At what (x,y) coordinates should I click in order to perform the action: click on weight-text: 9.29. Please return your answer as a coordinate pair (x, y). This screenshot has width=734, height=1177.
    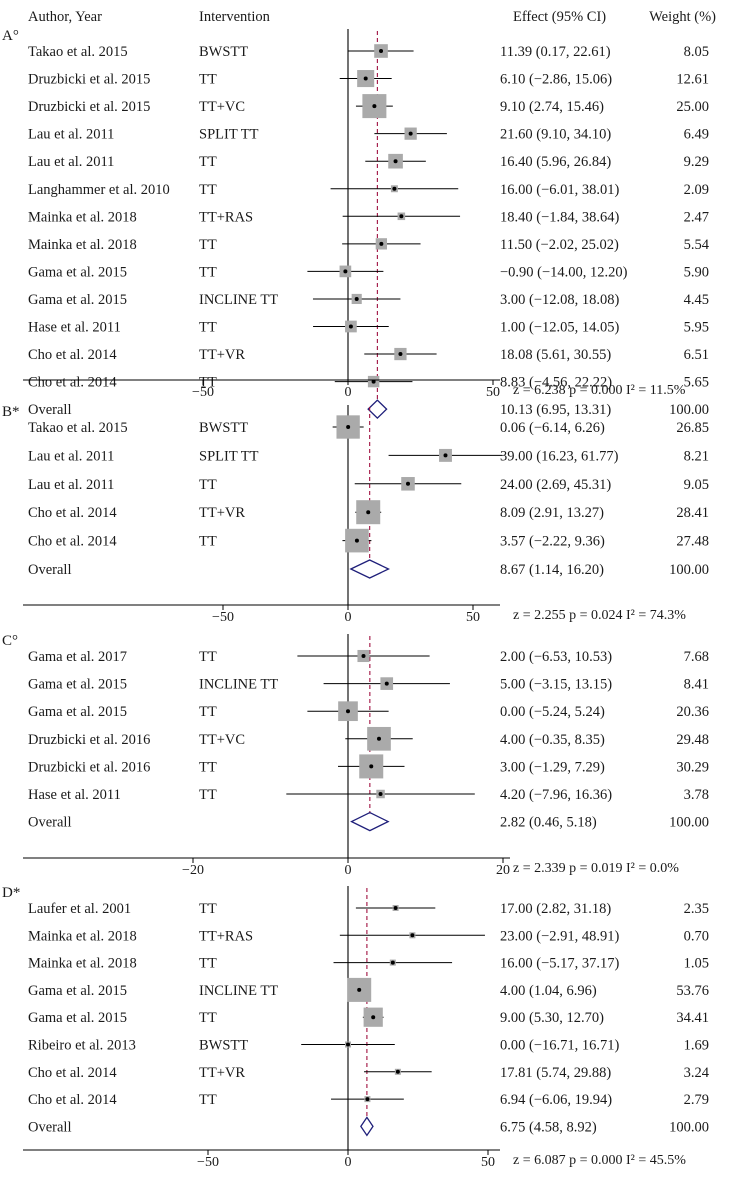
    Looking at the image, I should click on (696, 162).